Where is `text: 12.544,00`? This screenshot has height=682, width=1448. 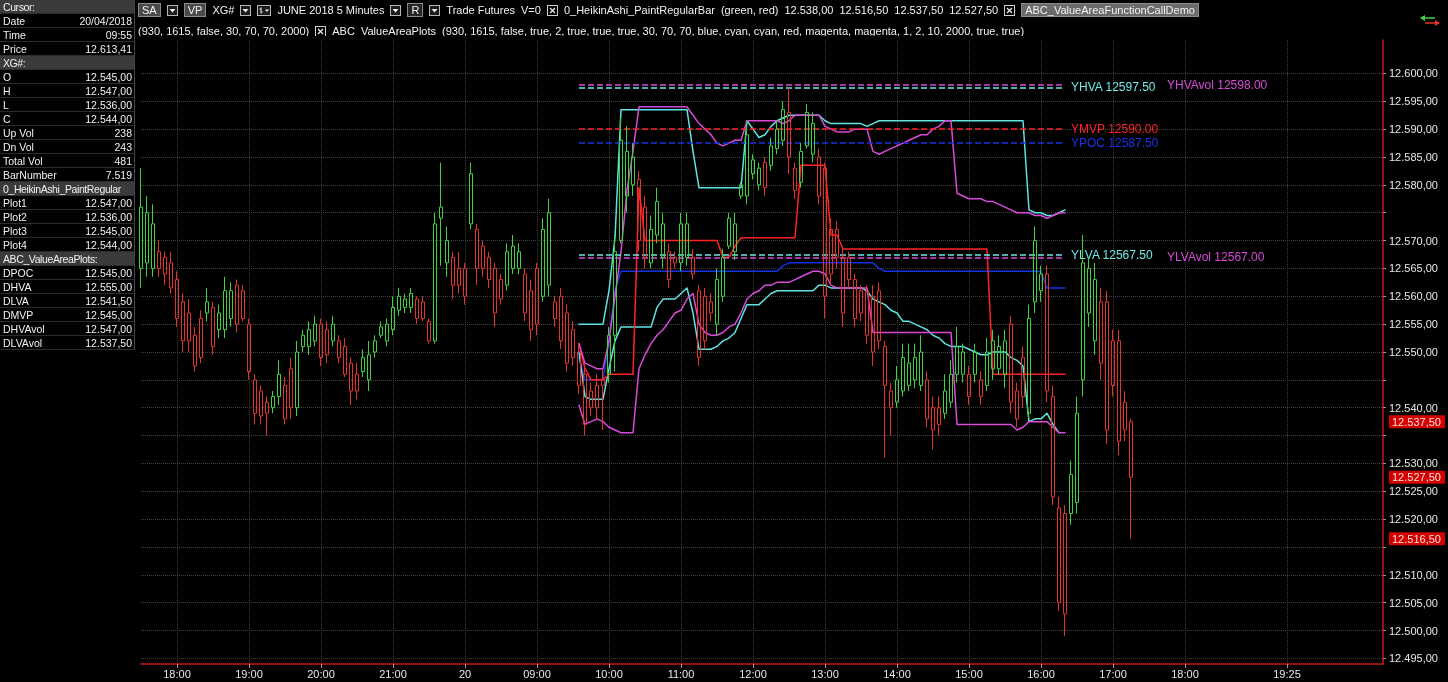
text: 12.544,00 is located at coordinates (108, 118).